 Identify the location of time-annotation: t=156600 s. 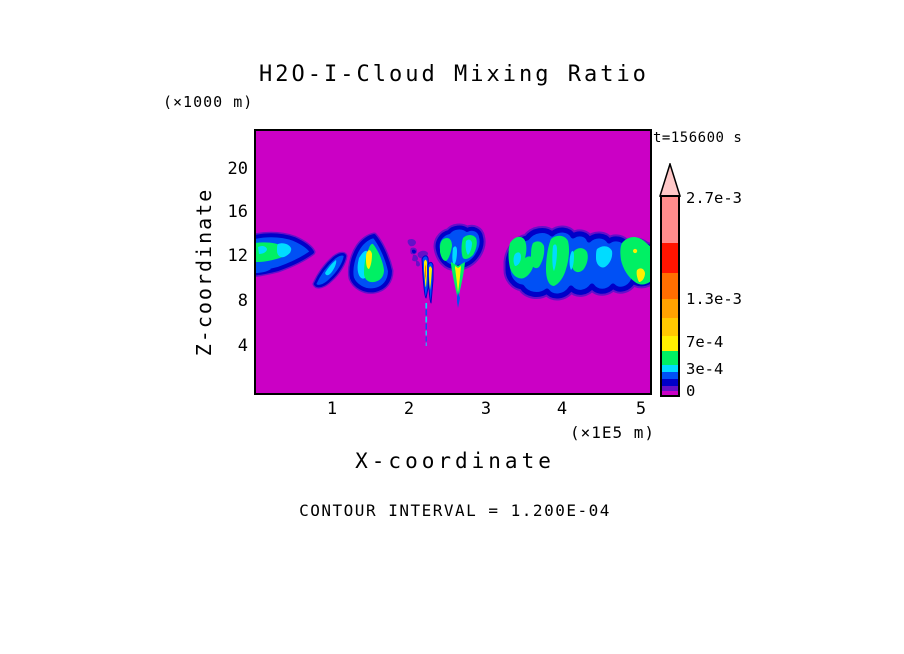
(698, 138).